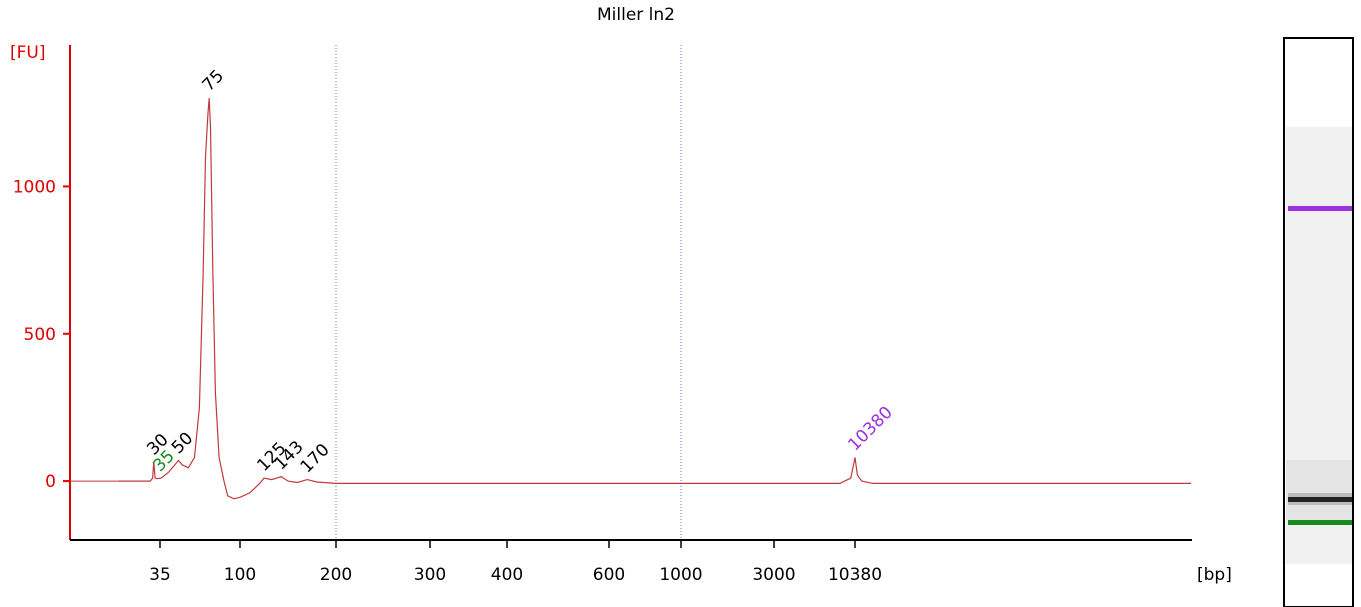  Describe the element at coordinates (50, 482) in the screenshot. I see `y-tick-label: 0` at that location.